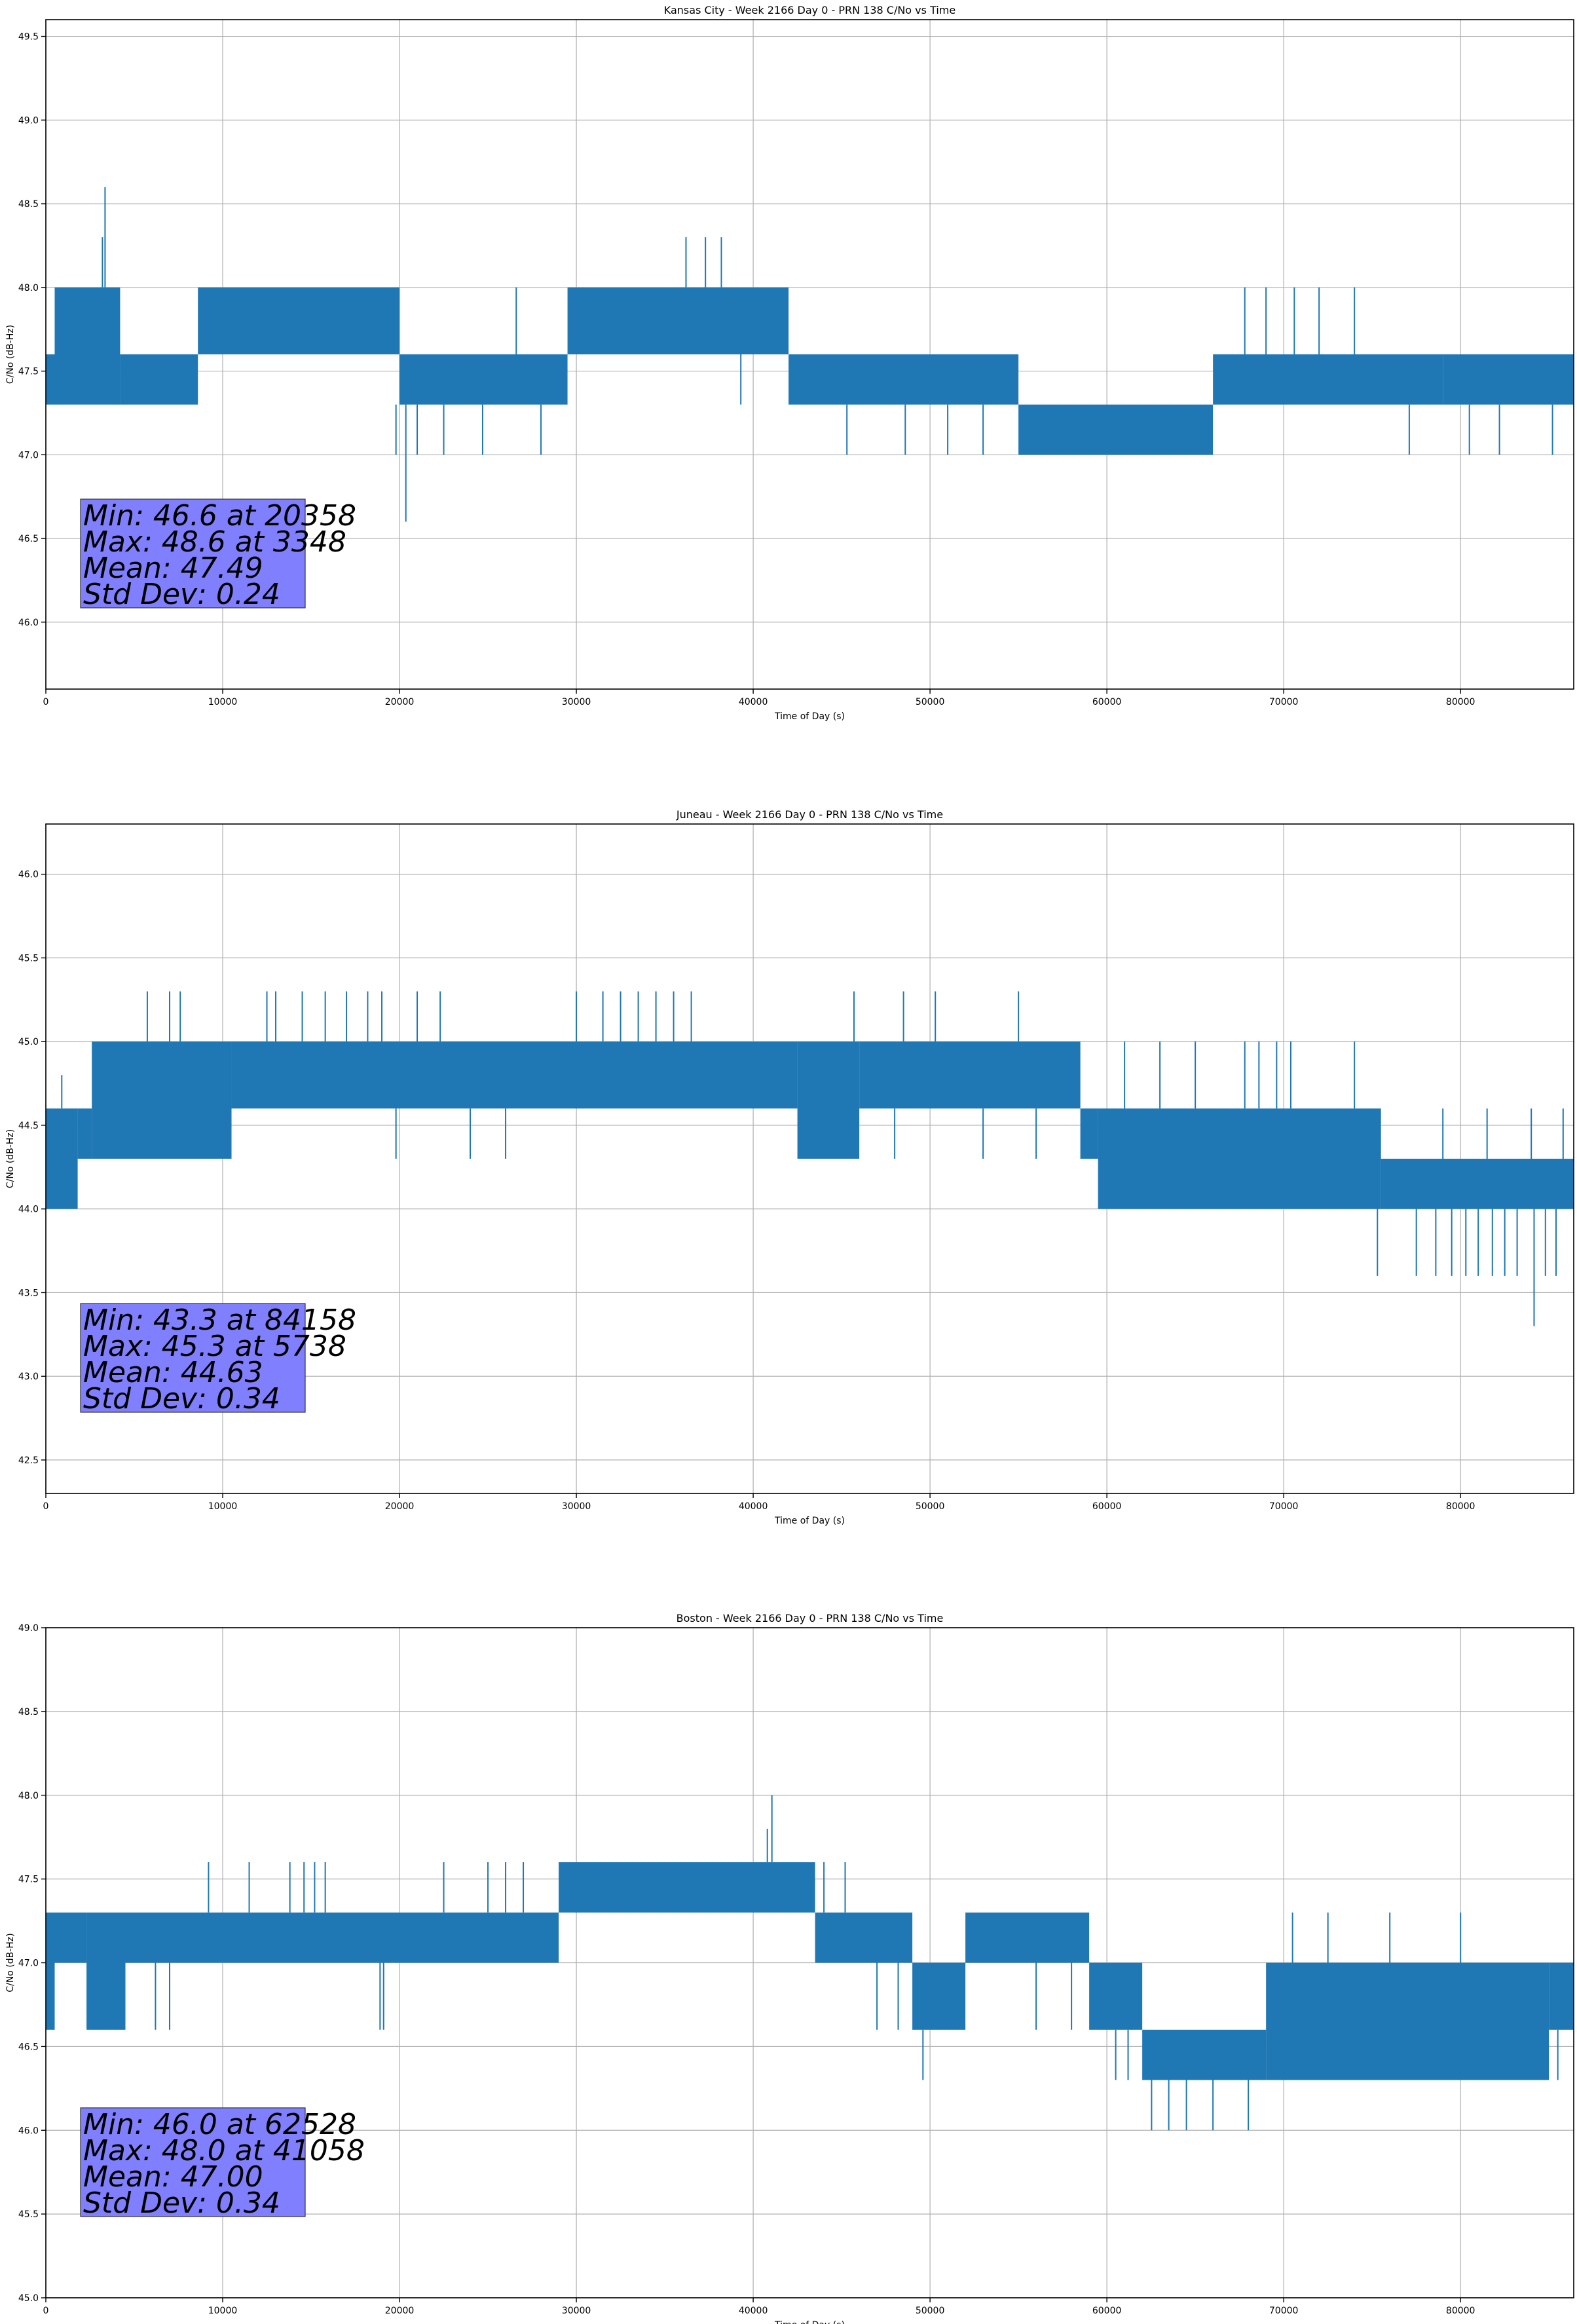 The width and height of the screenshot is (1577, 2324). Describe the element at coordinates (28, 455) in the screenshot. I see `y-tick-label: 47.0` at that location.